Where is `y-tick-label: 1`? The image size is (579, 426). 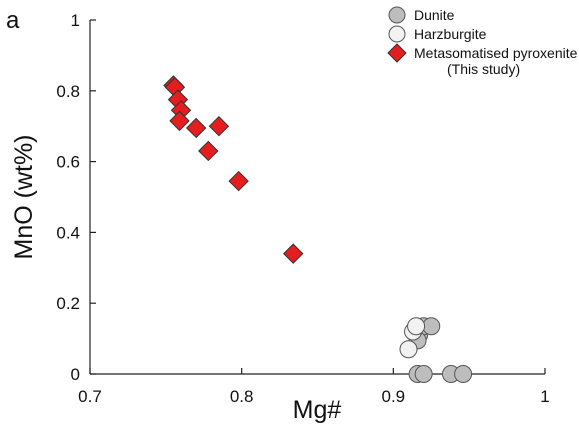
y-tick-label: 1 is located at coordinates (75, 20).